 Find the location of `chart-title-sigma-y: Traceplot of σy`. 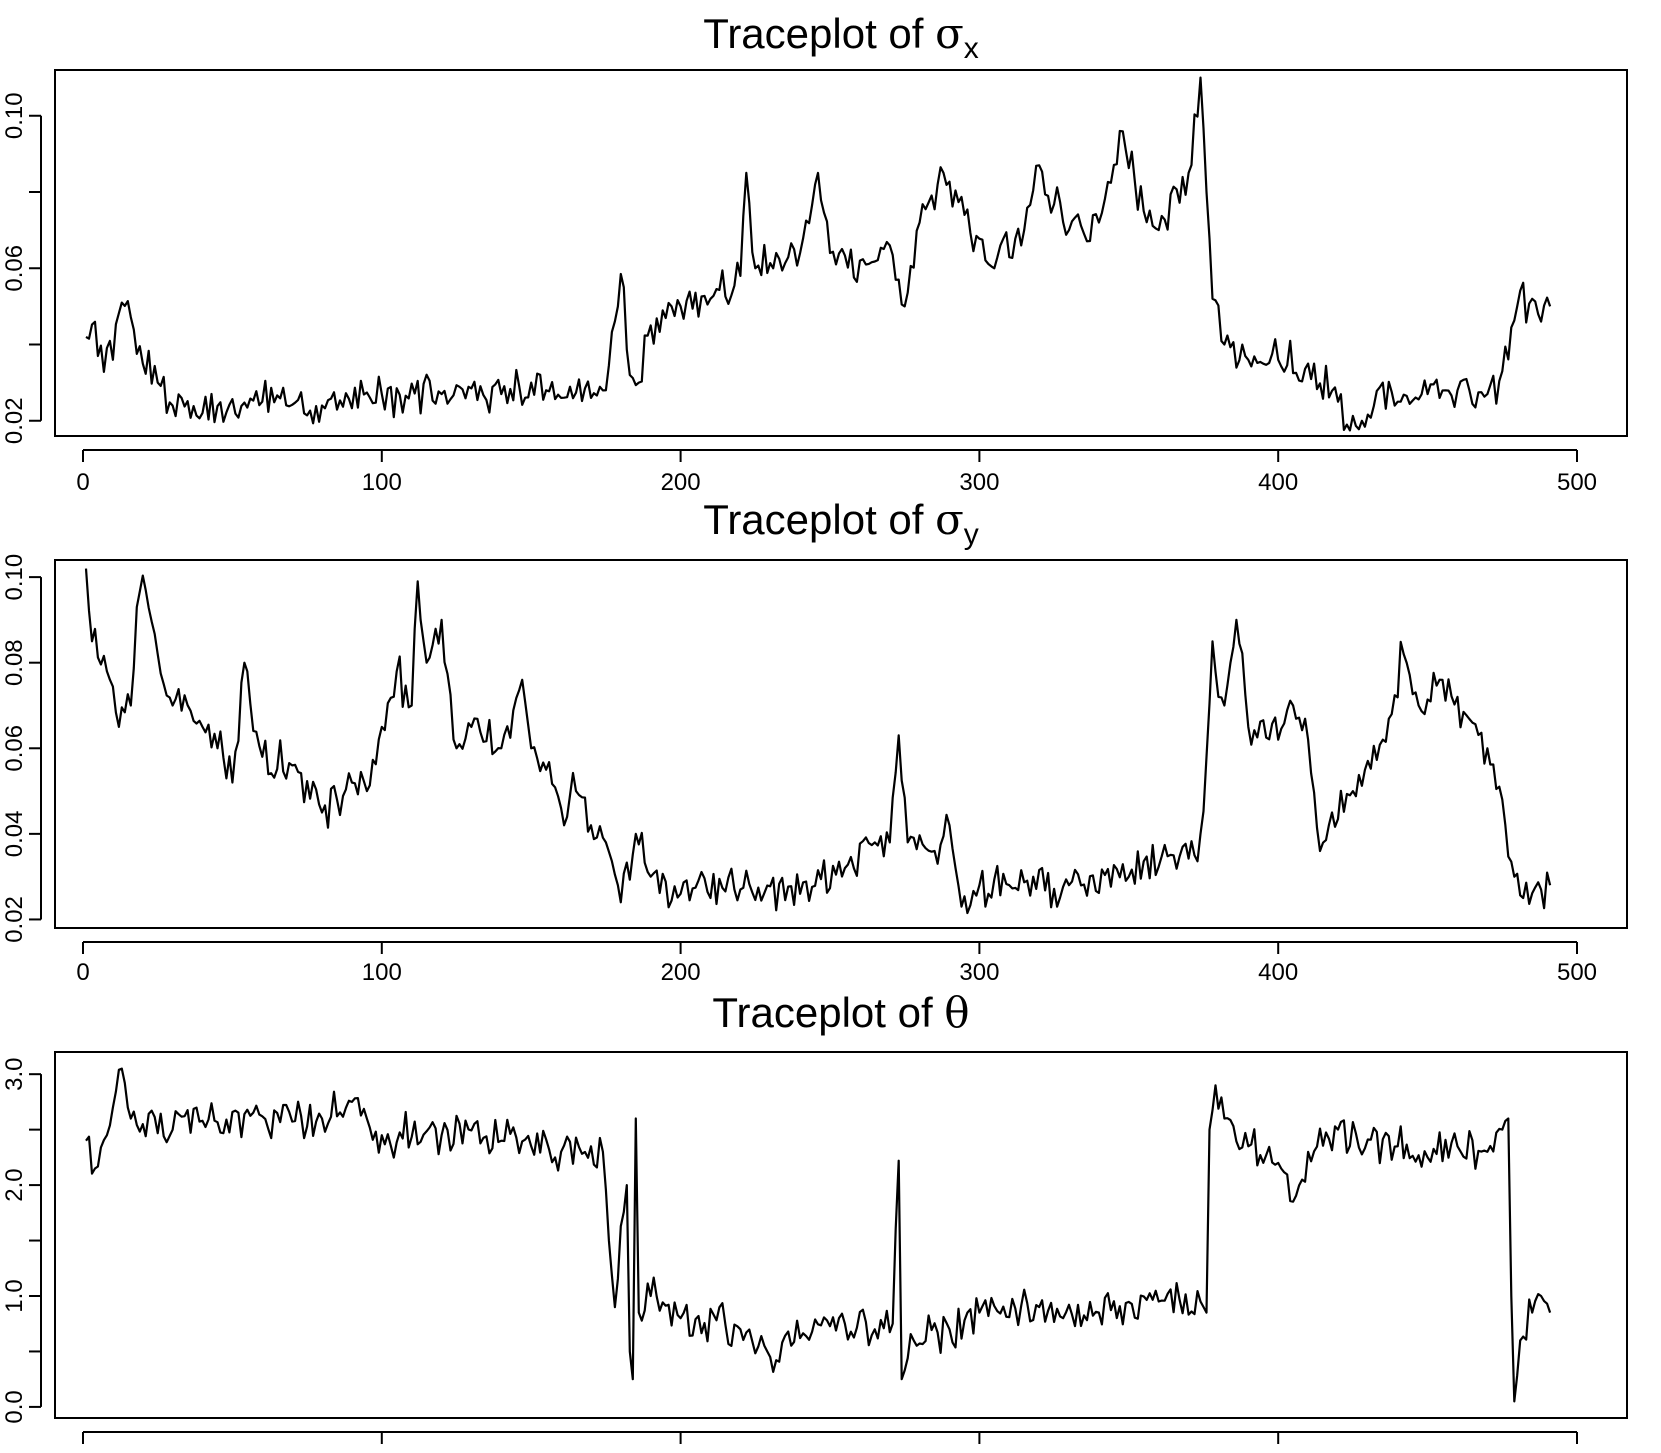

chart-title-sigma-y: Traceplot of σy is located at coordinates (841, 523).